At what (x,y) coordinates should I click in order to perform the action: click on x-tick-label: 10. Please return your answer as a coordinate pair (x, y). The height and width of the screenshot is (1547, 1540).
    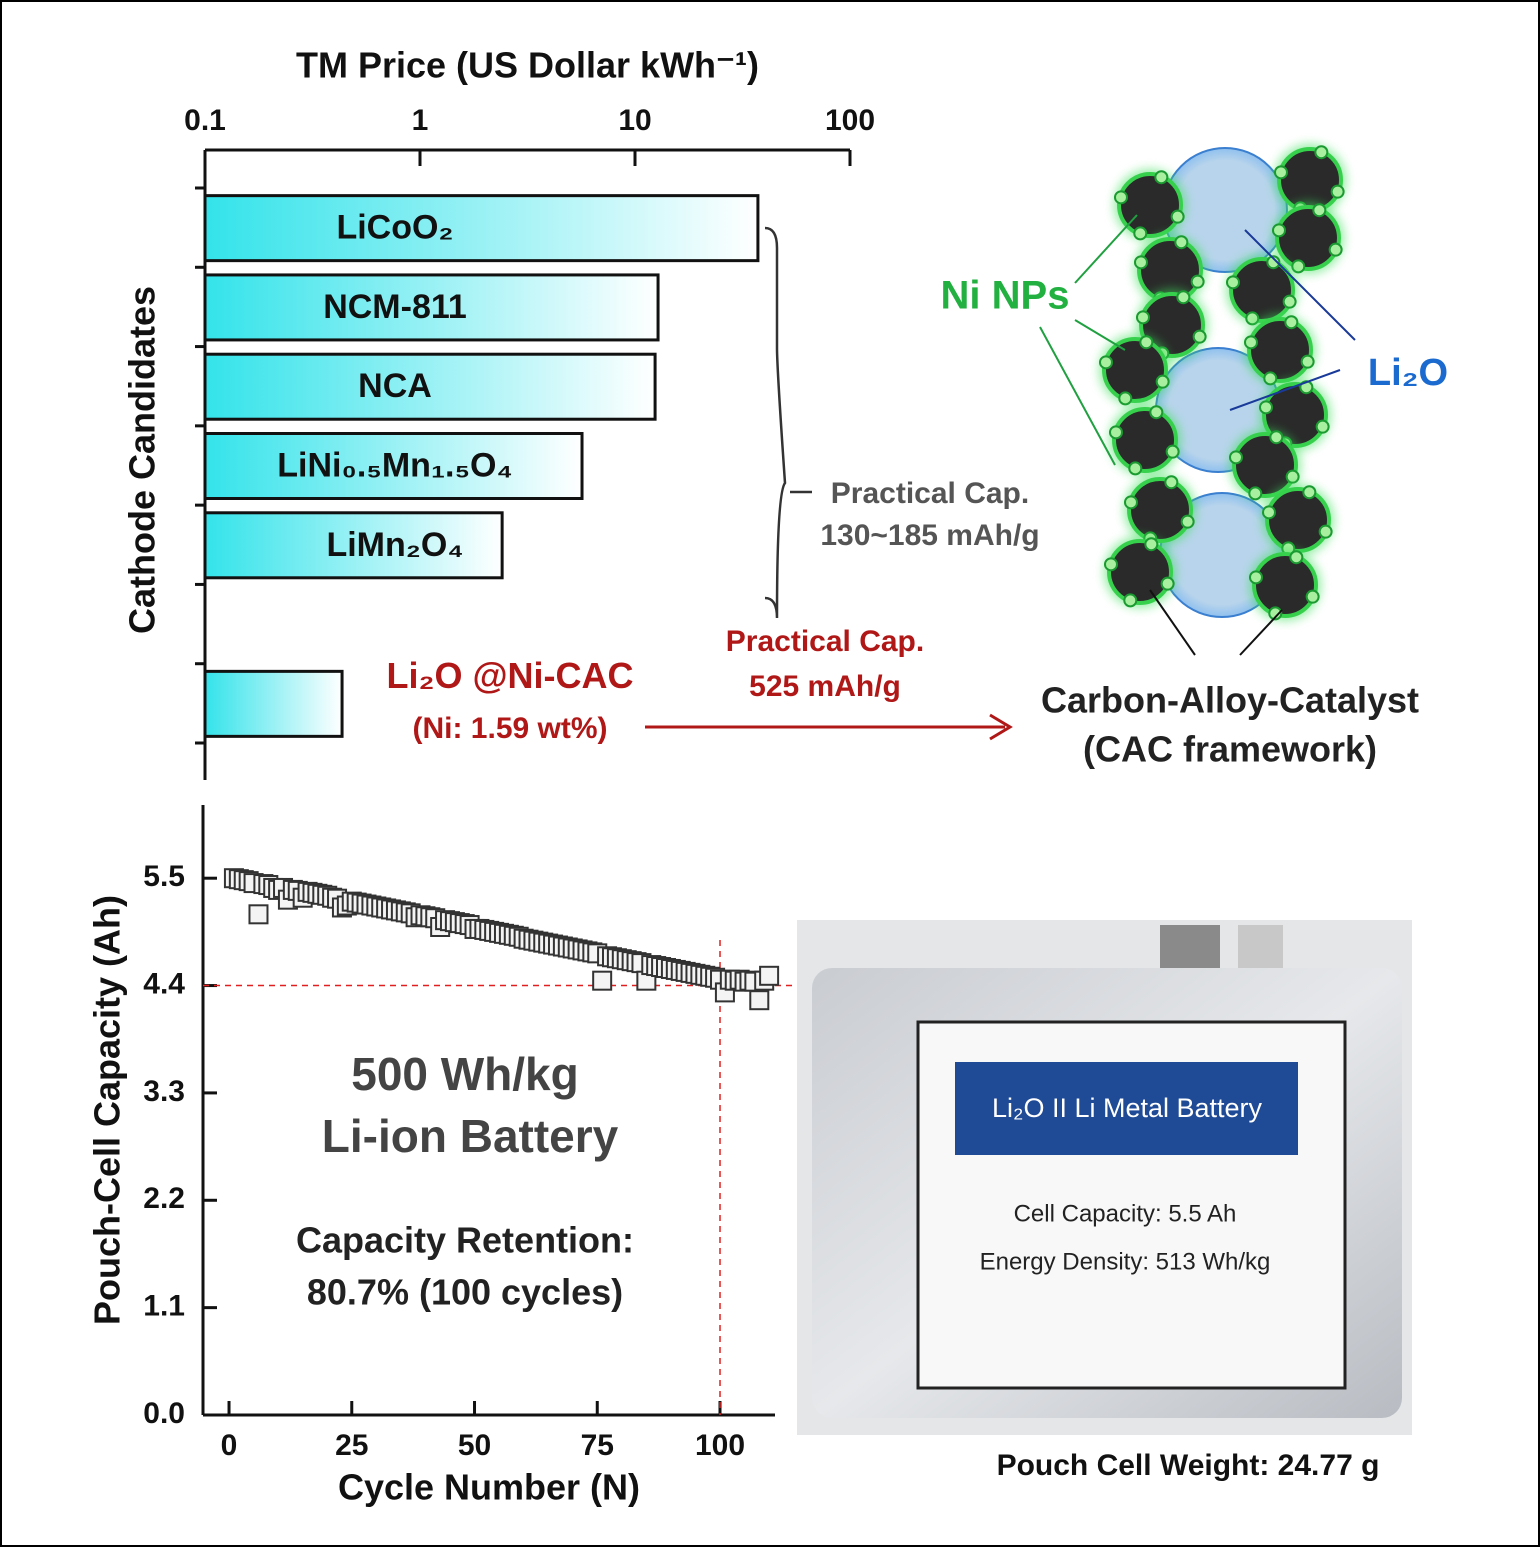
    Looking at the image, I should click on (634, 120).